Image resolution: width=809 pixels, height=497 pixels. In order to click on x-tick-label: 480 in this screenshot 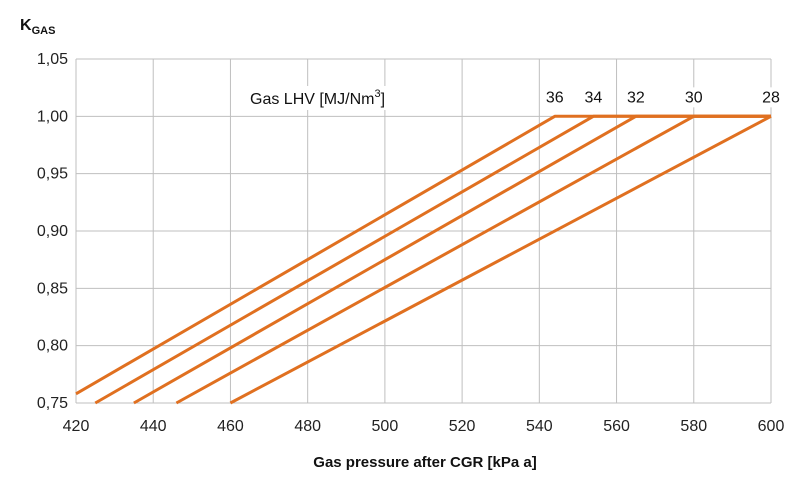, I will do `click(307, 426)`.